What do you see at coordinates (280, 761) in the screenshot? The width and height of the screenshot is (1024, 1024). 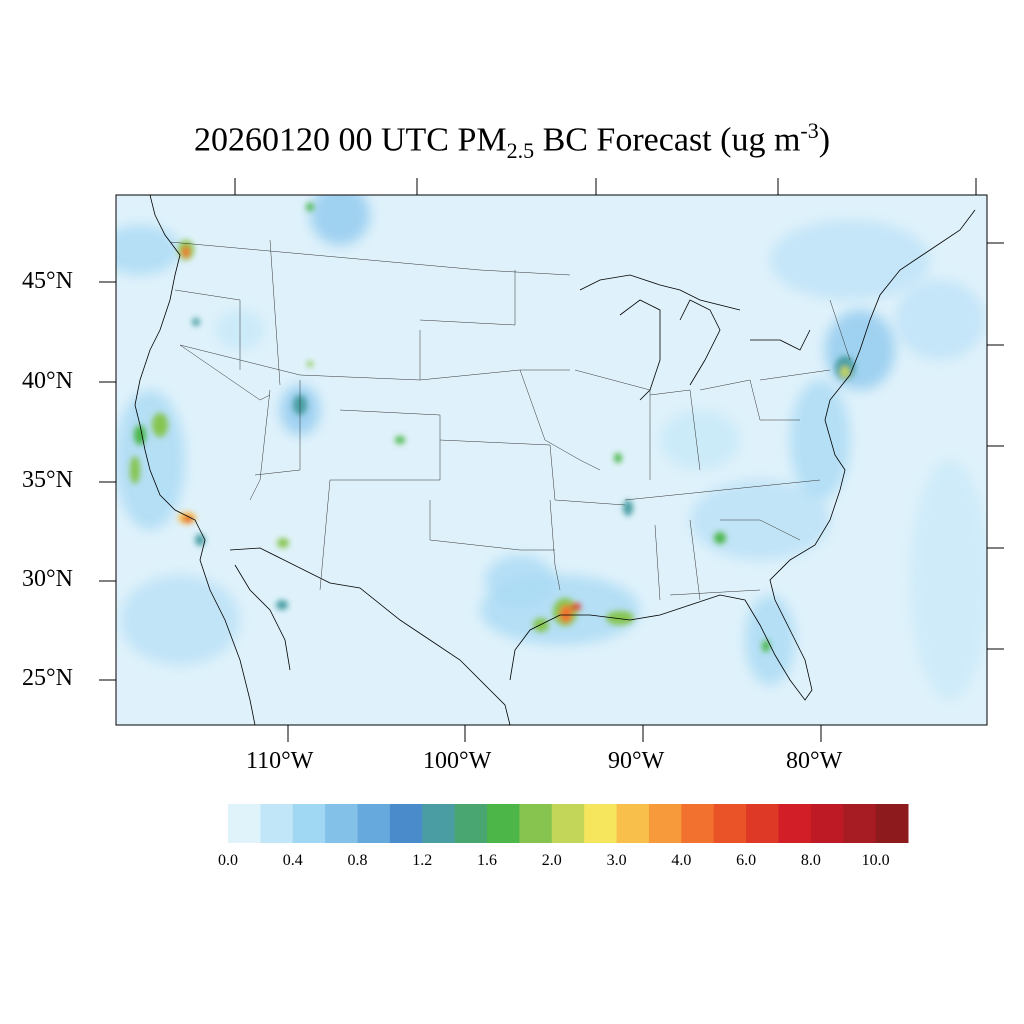 I see `lon-label-110: 110°W` at bounding box center [280, 761].